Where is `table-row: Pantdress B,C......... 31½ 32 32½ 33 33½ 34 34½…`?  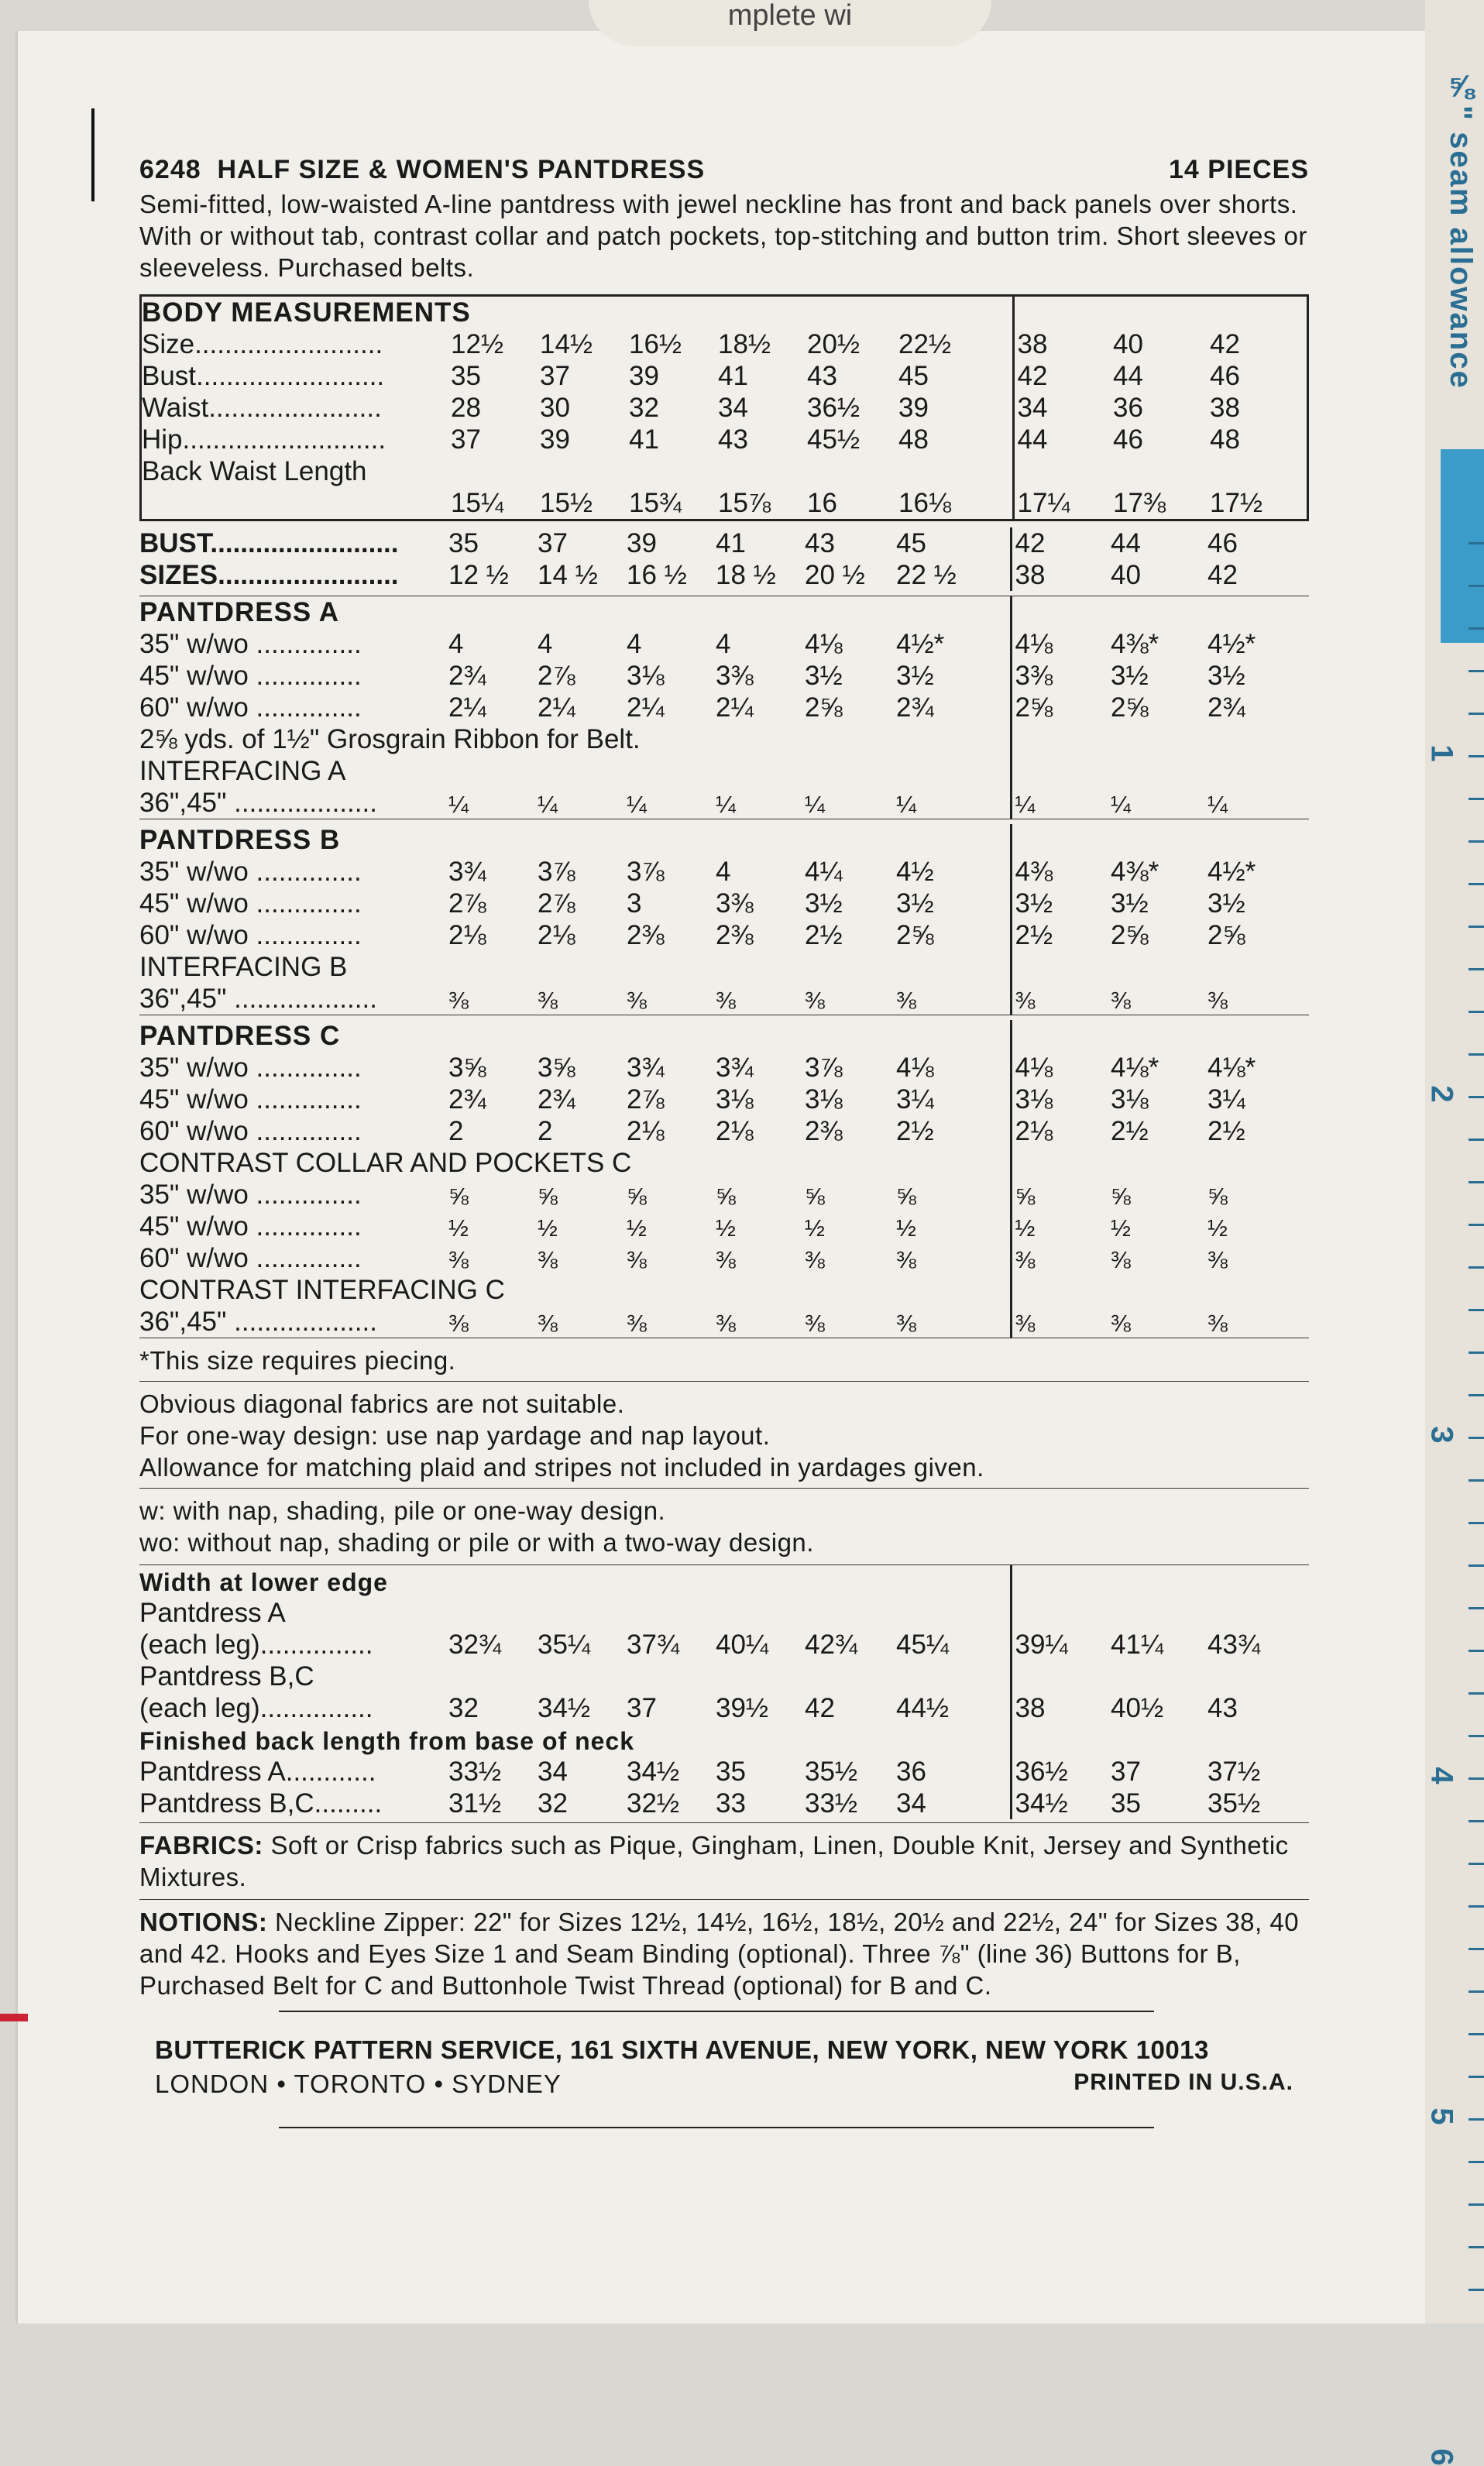
table-row: Pantdress B,C......... 31½ 32 32½ 33 33½ 34 34½… is located at coordinates (724, 1803).